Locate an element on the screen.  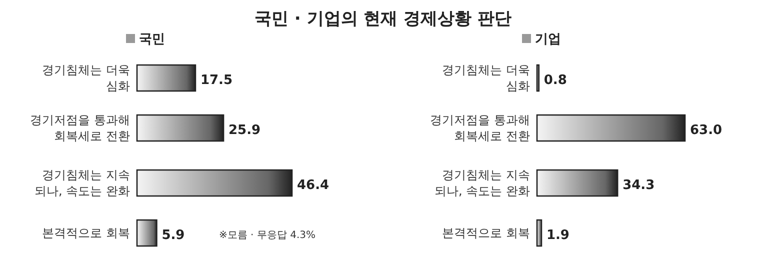
annotation: ※모름 · 무응답 4.3% is located at coordinates (267, 235).